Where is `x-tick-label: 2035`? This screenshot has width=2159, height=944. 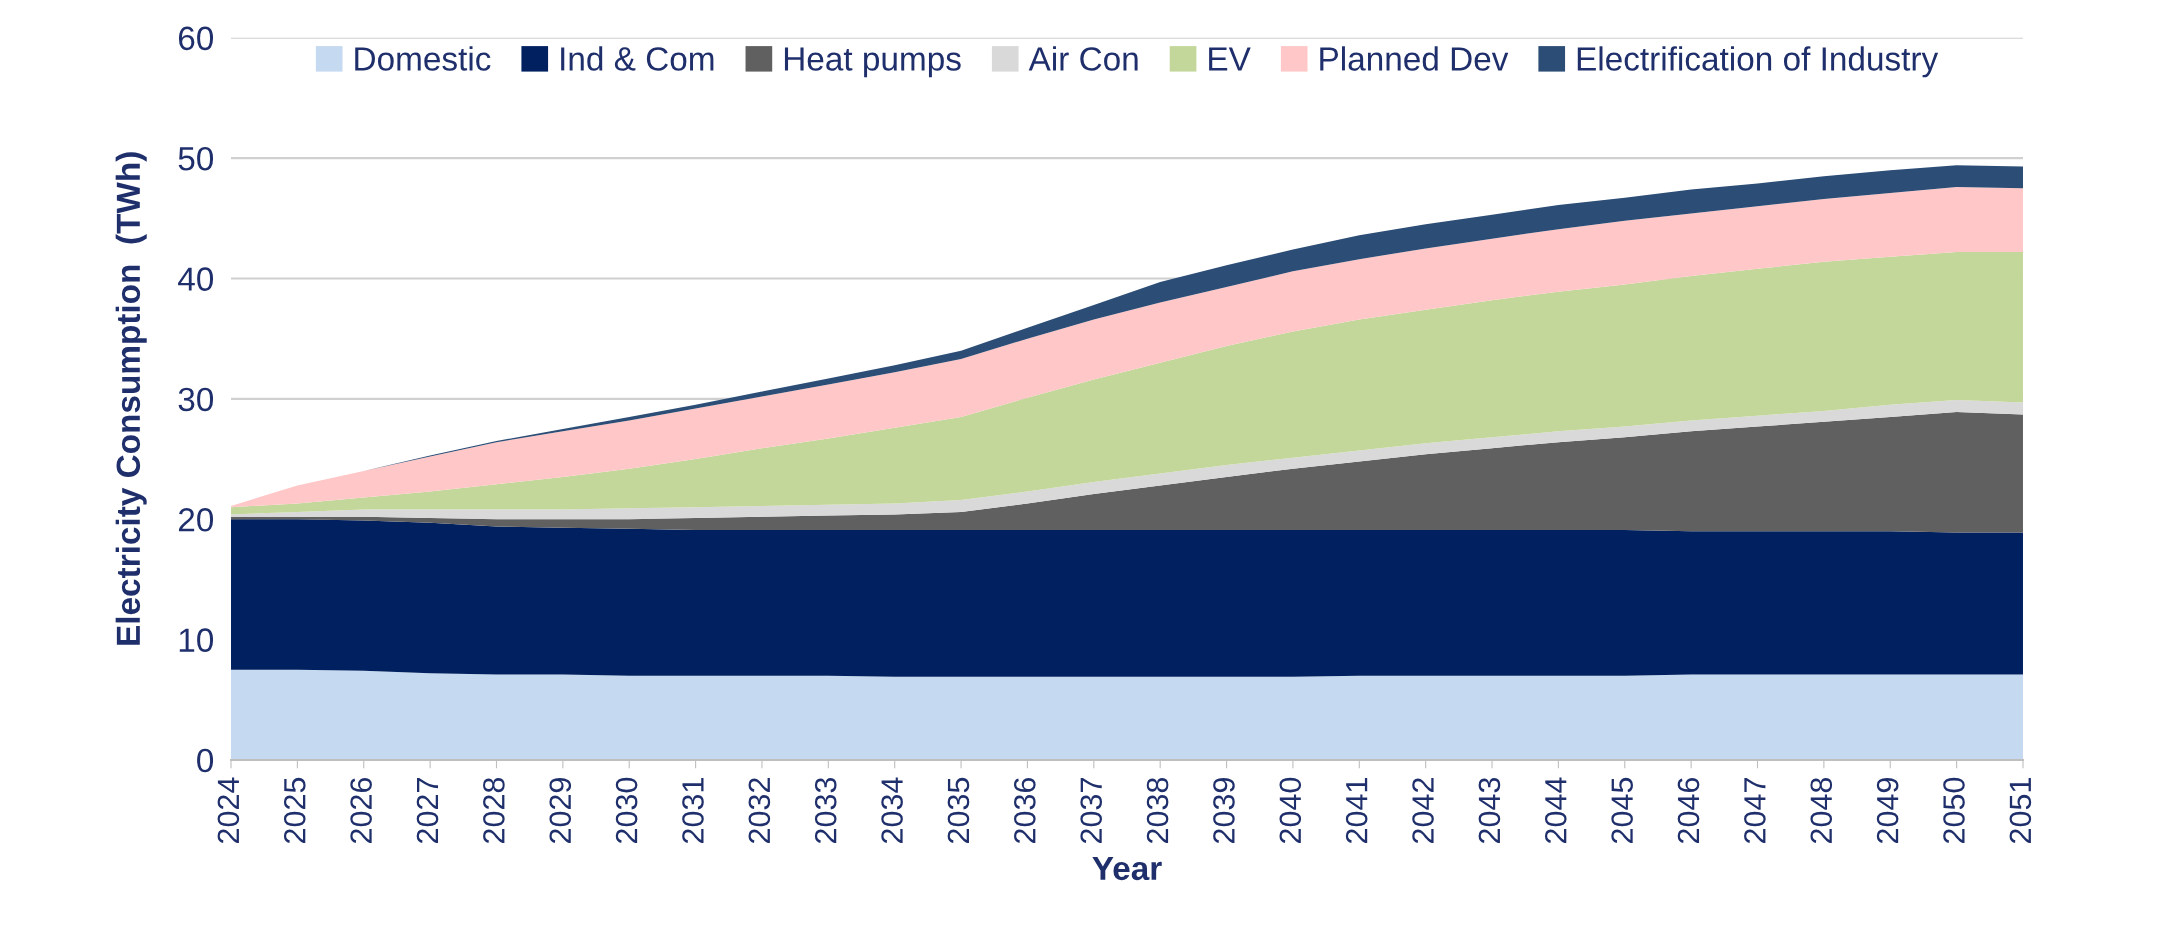
x-tick-label: 2035 is located at coordinates (958, 810).